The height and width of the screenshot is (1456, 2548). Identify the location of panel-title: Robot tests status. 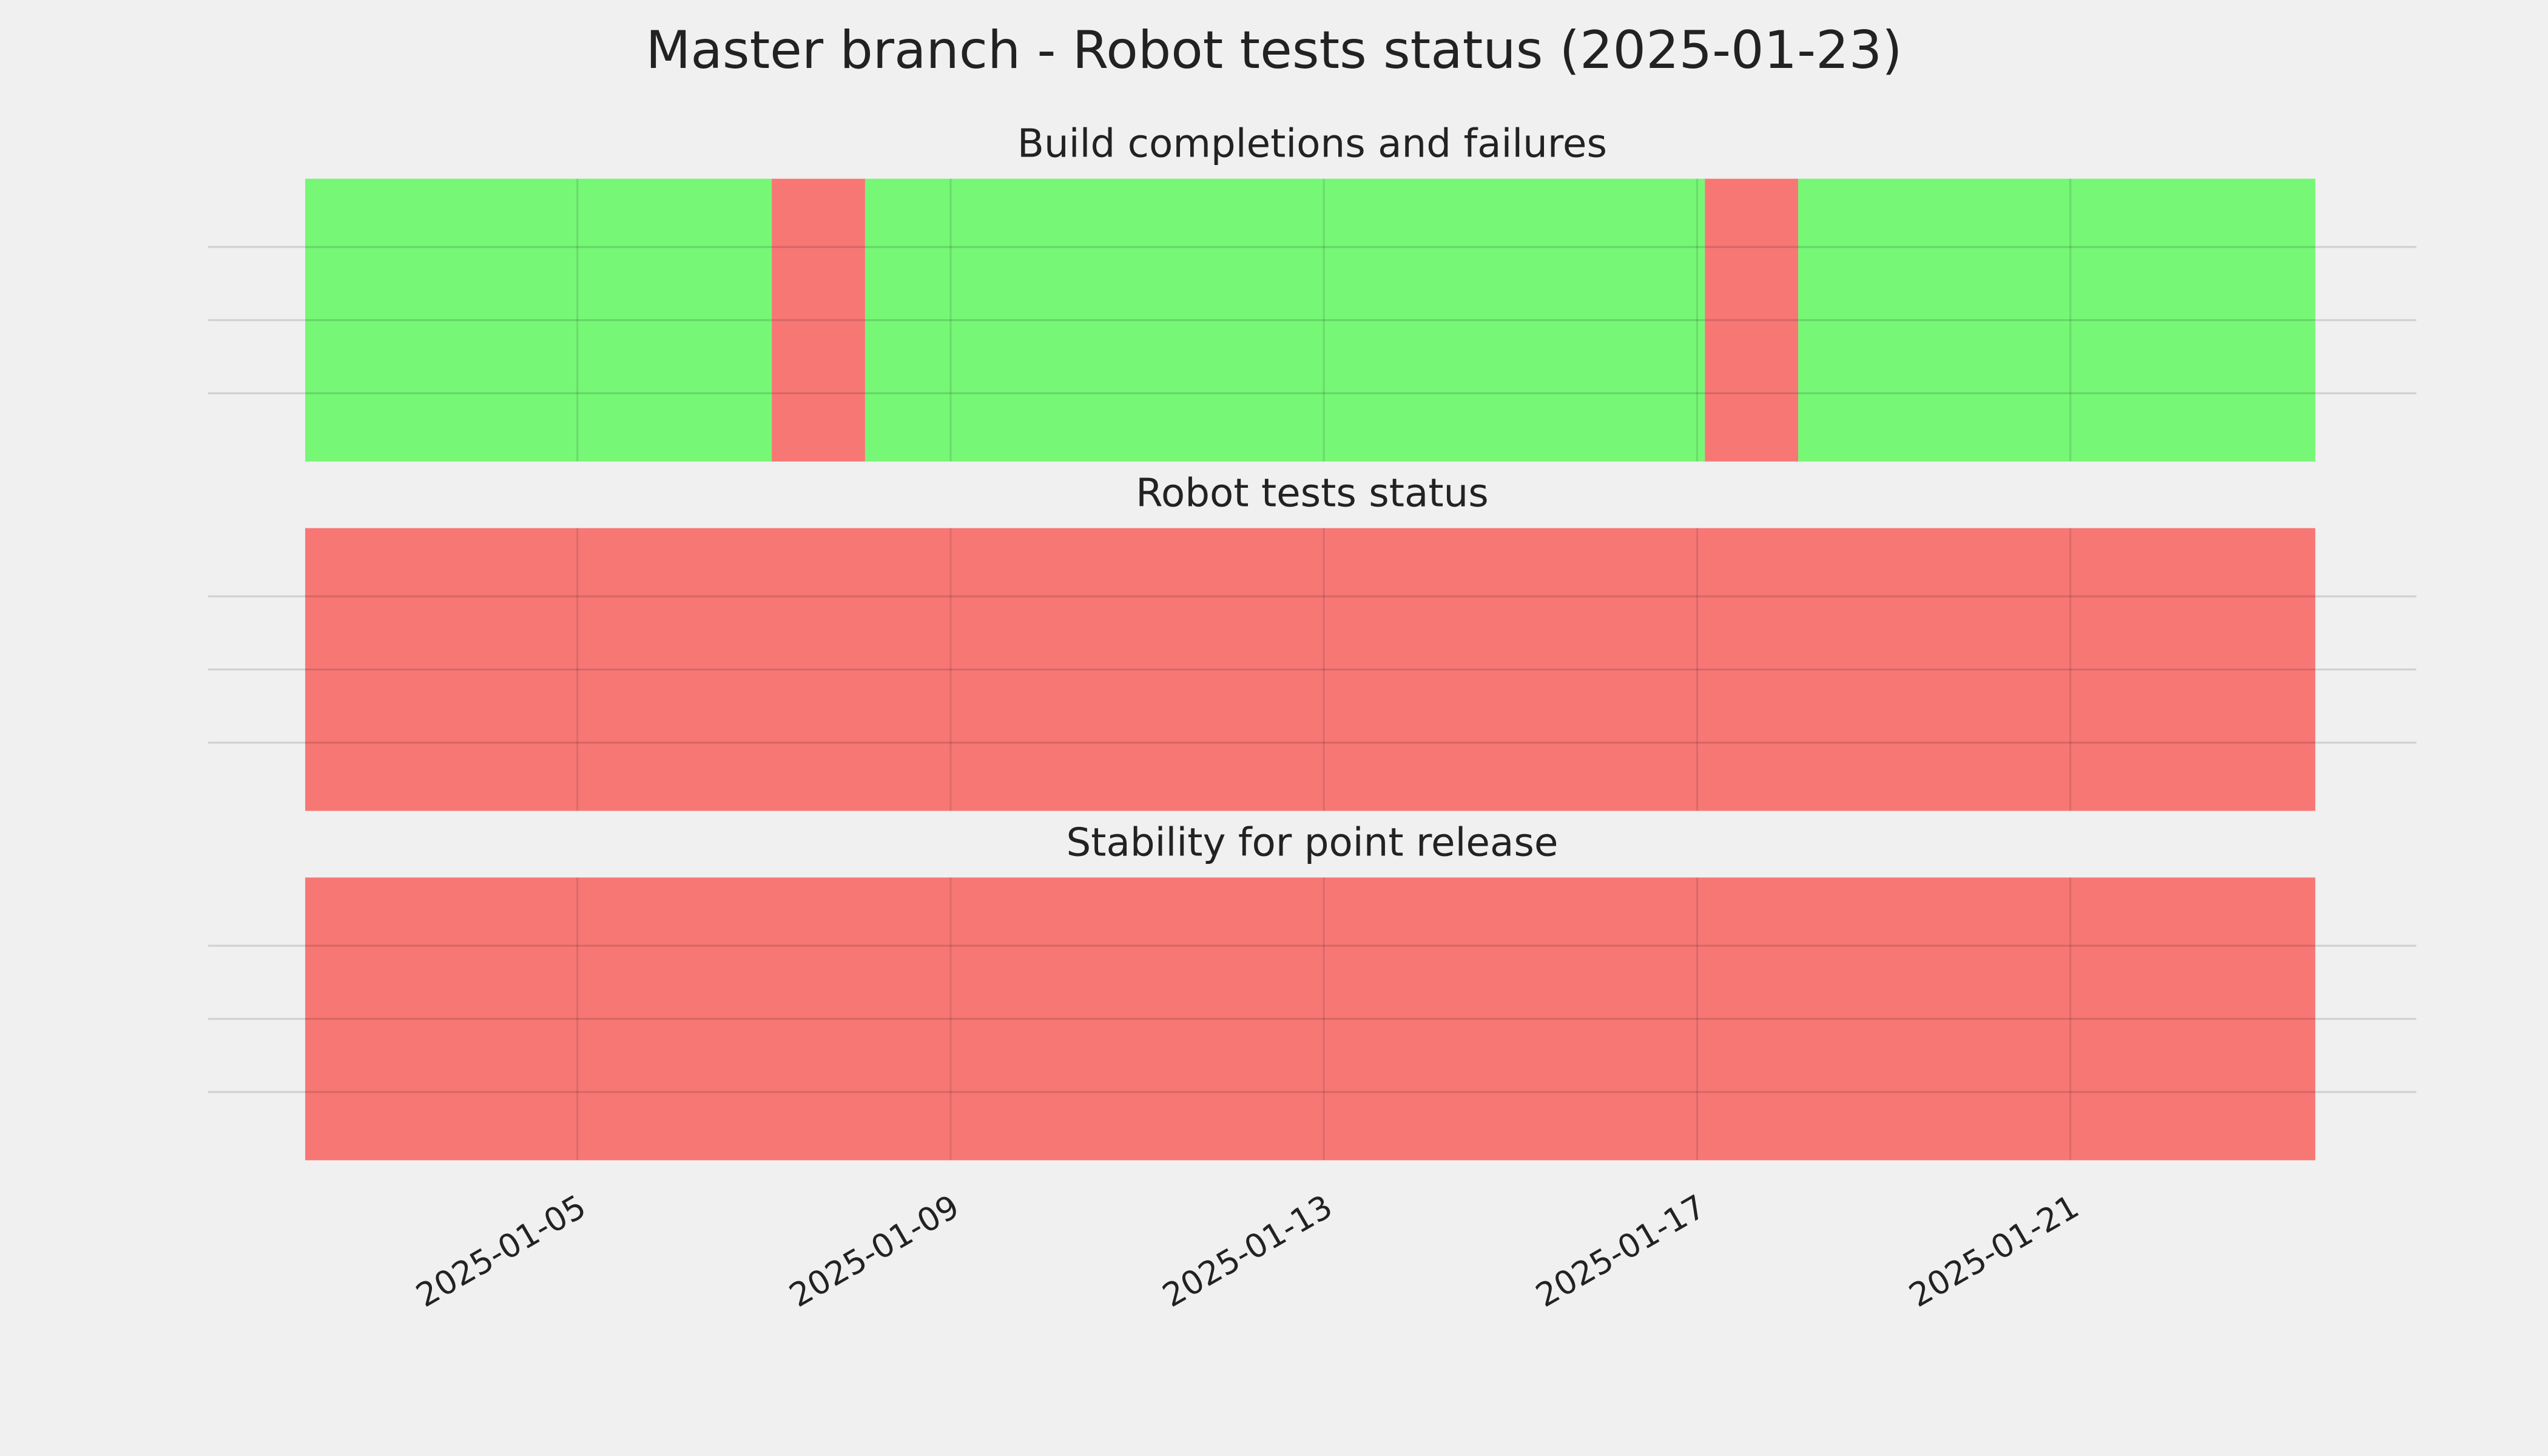
(1312, 493).